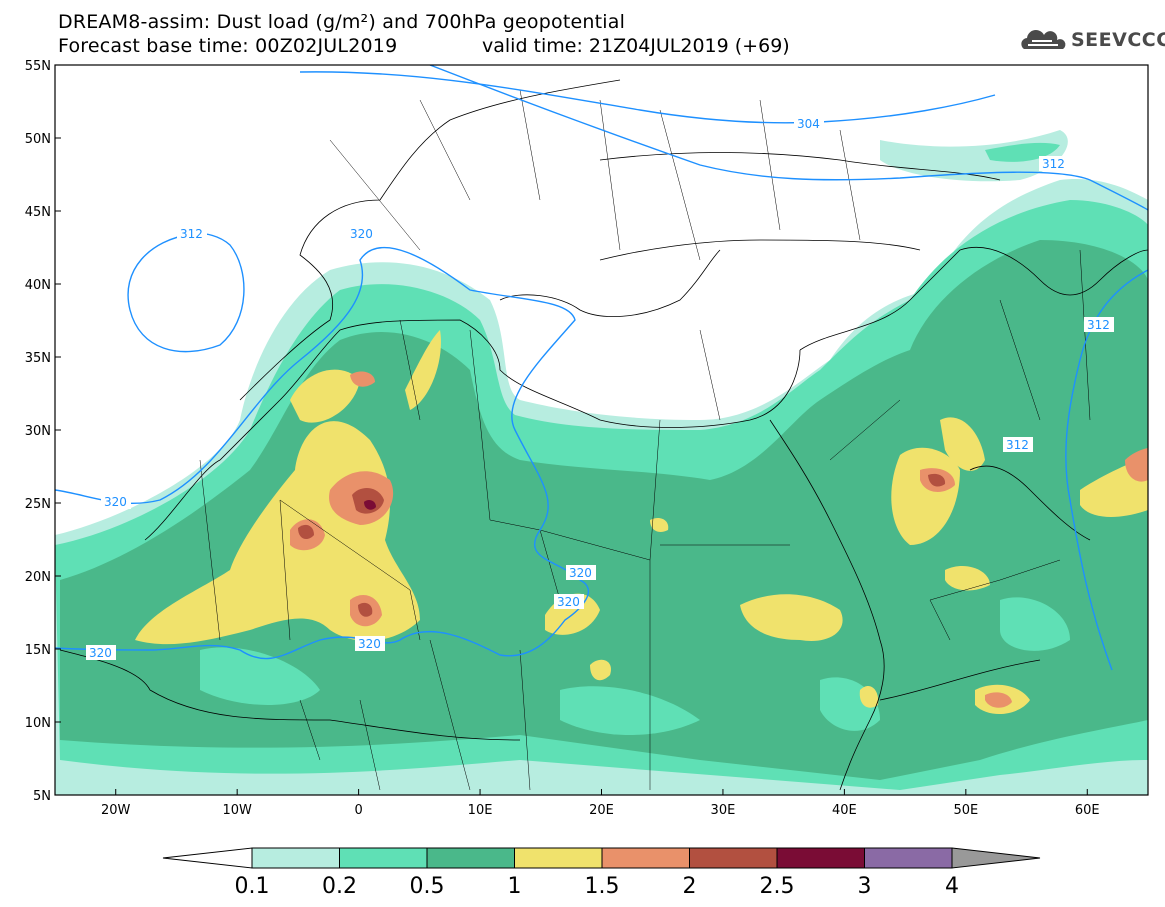  Describe the element at coordinates (952, 886) in the screenshot. I see `colorbar-label: 4` at that location.